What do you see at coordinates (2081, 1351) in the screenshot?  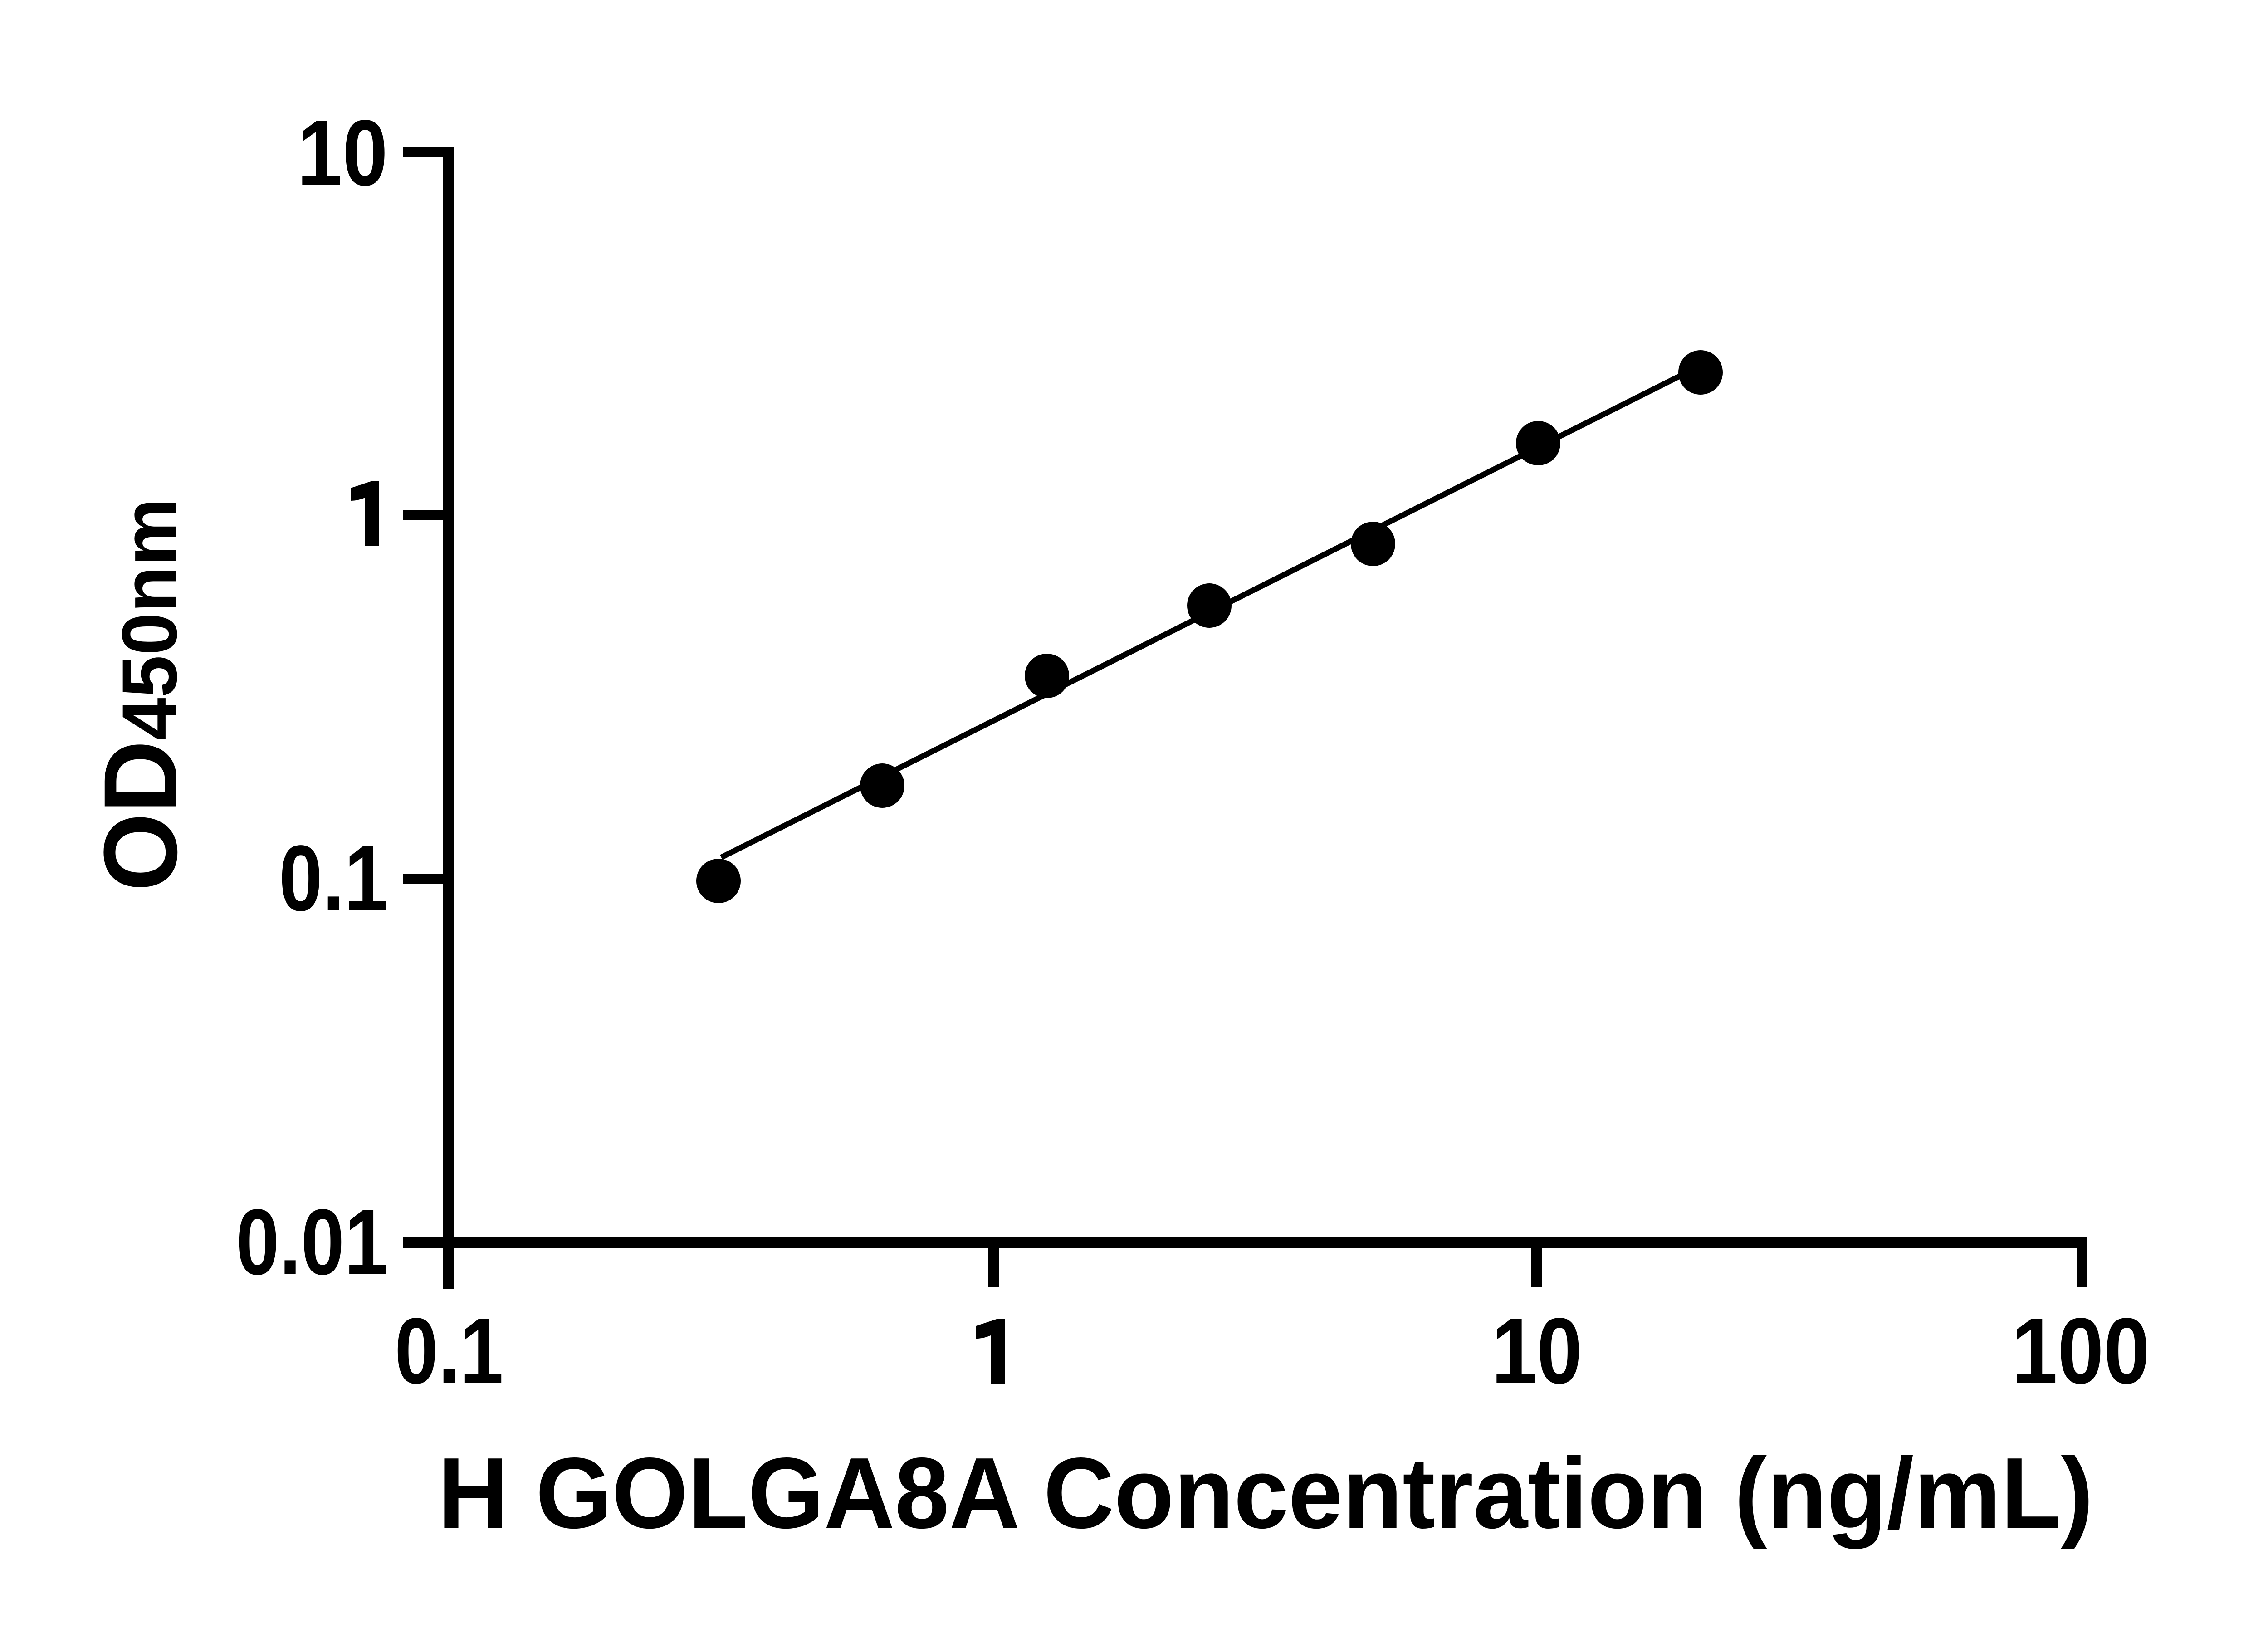 I see `svg-text: 100` at bounding box center [2081, 1351].